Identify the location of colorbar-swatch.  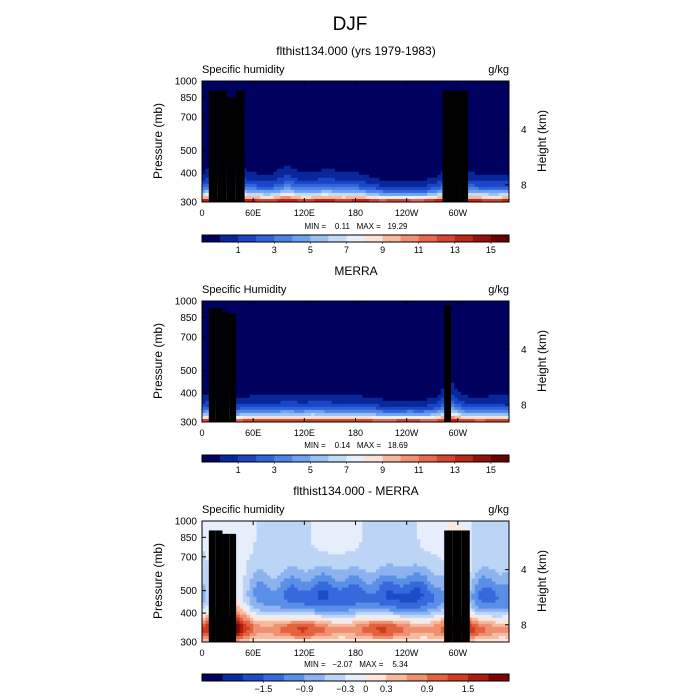
(319, 238).